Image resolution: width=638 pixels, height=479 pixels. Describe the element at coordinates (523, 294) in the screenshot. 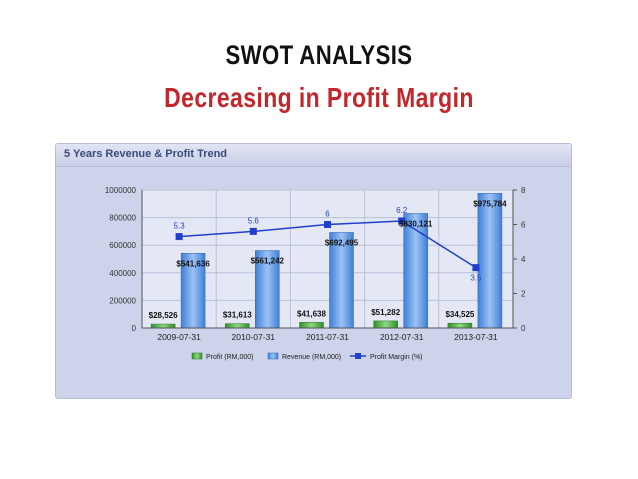

I see `y2-tick-label: 2` at that location.